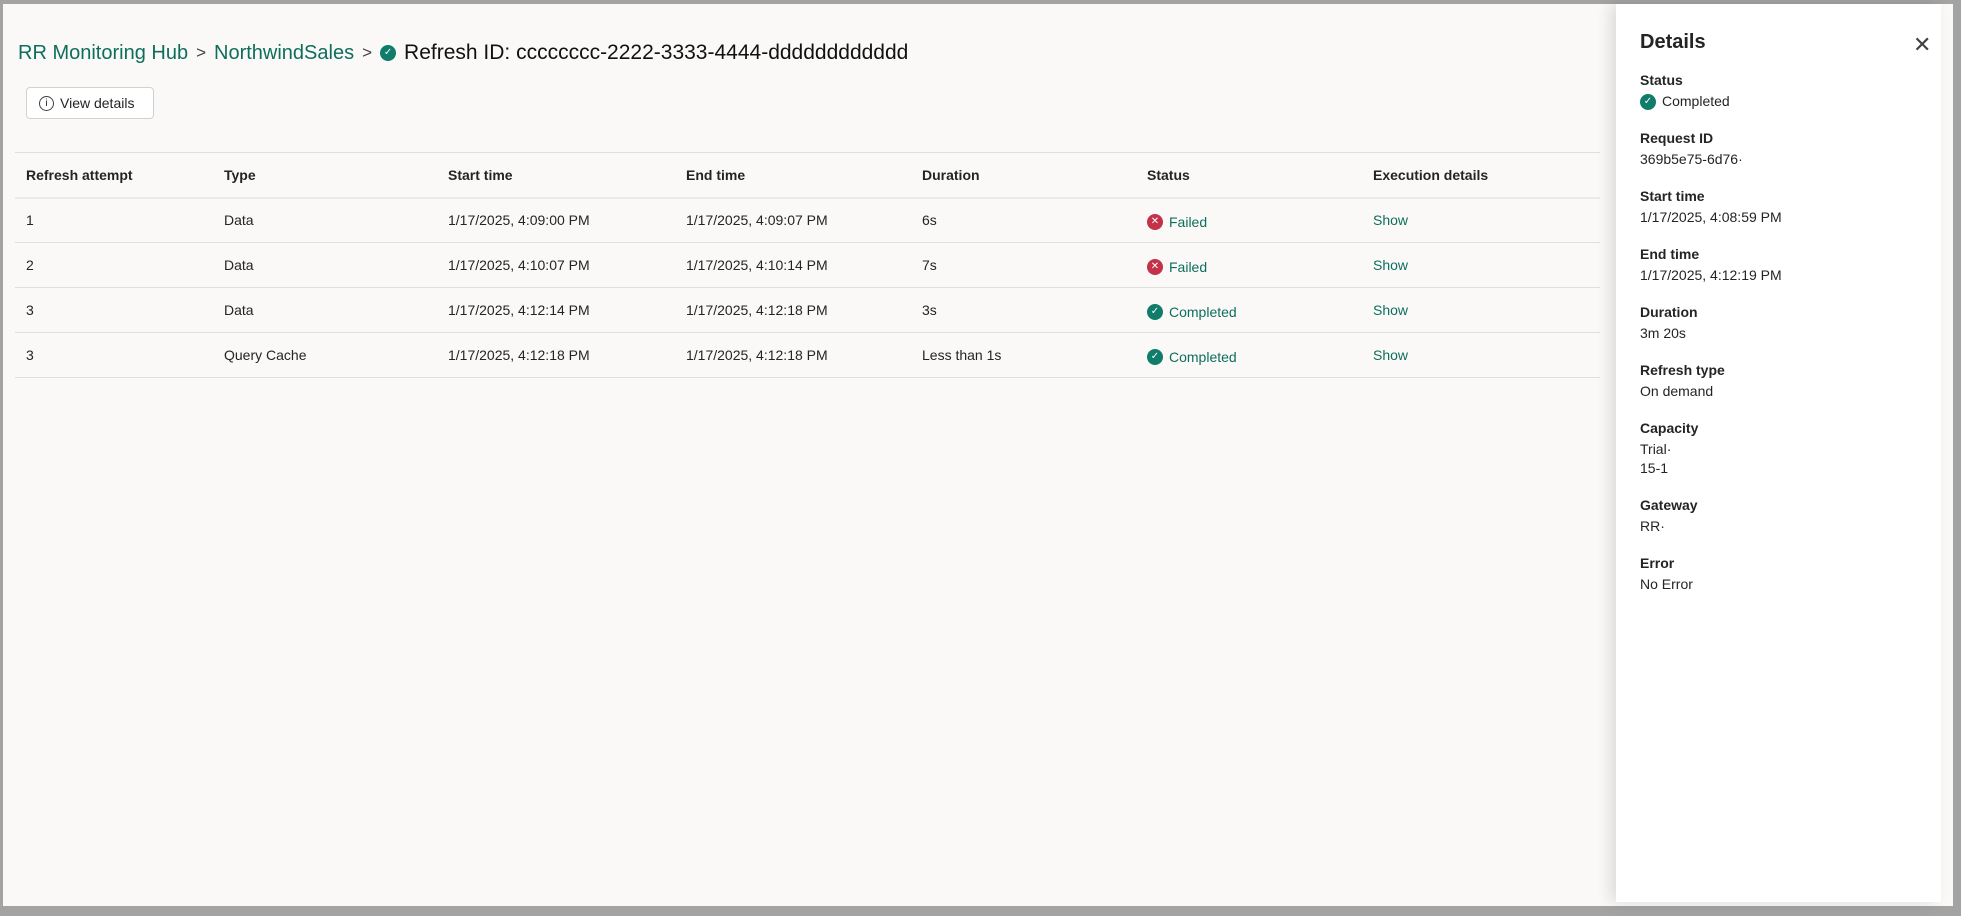  I want to click on column-header: Duration, so click(1023, 175).